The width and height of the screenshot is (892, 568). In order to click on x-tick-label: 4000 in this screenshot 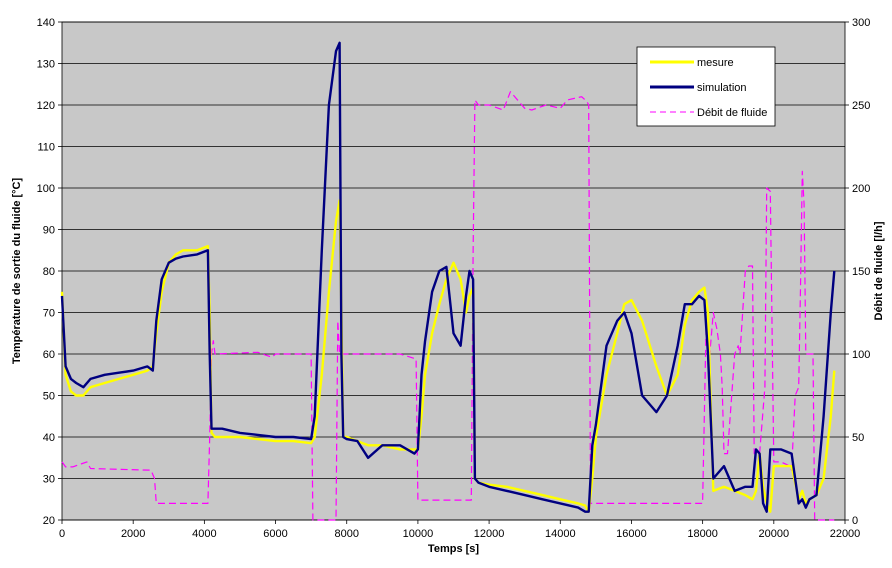, I will do `click(204, 534)`.